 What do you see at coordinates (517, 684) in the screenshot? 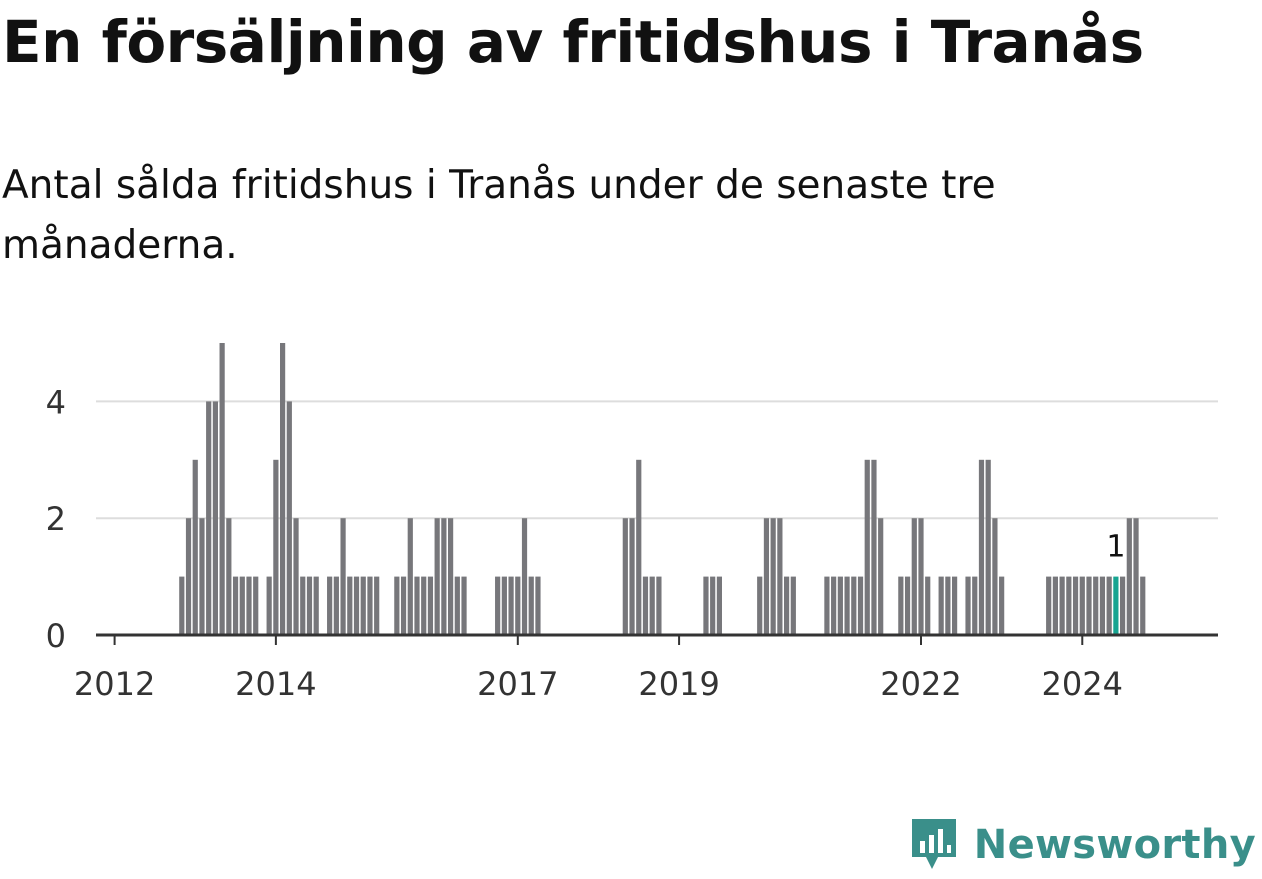
I see `x-tick-label: 2017` at bounding box center [517, 684].